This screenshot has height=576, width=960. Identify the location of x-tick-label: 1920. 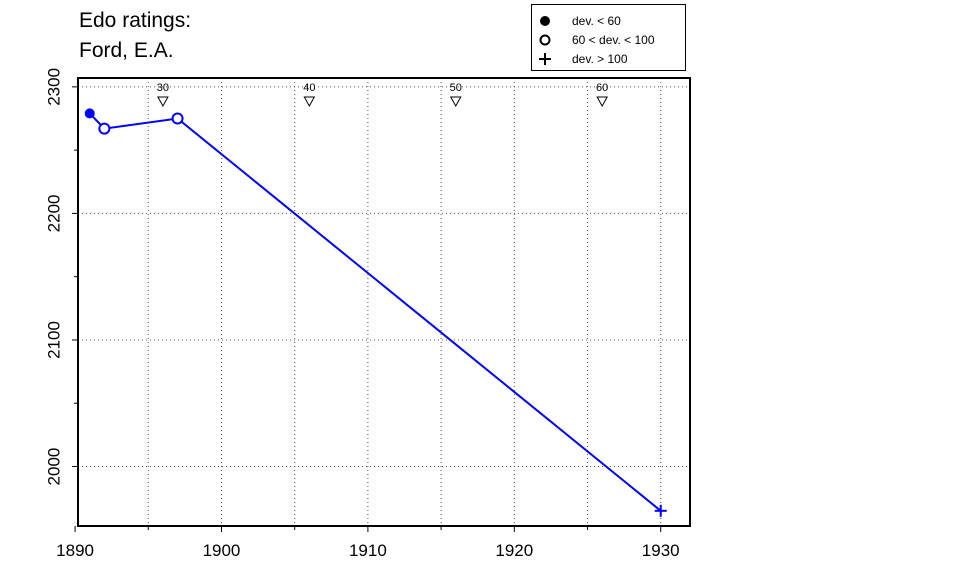
(514, 550).